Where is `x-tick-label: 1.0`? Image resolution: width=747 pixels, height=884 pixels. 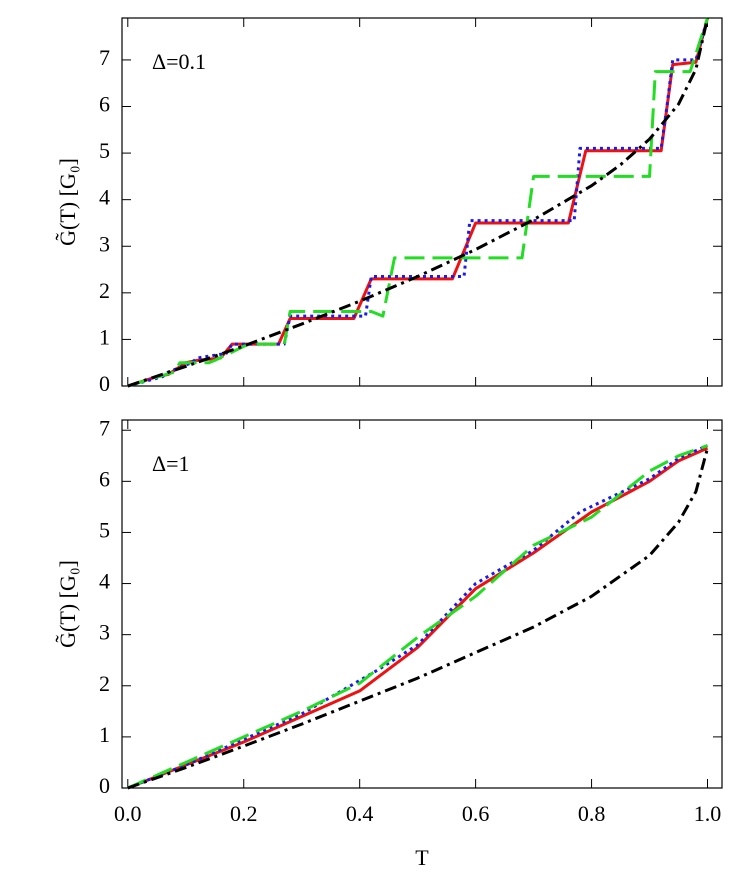 x-tick-label: 1.0 is located at coordinates (708, 813).